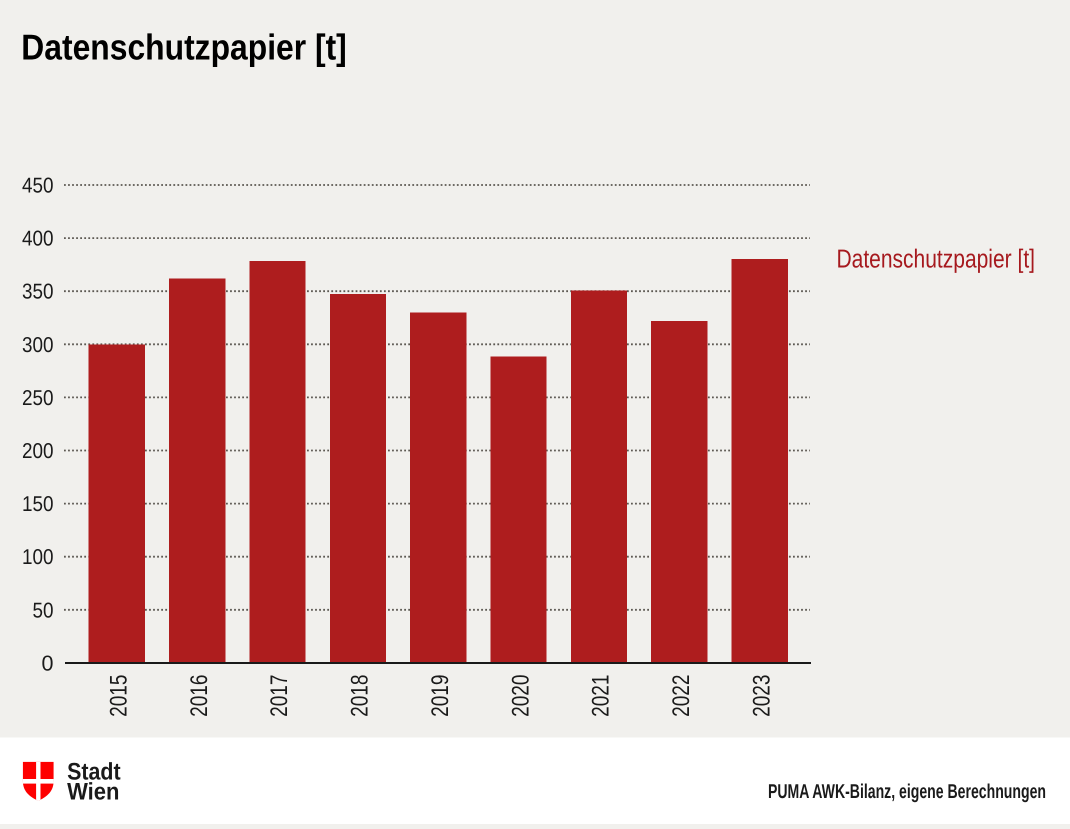  What do you see at coordinates (38, 292) in the screenshot?
I see `svg-text: 350` at bounding box center [38, 292].